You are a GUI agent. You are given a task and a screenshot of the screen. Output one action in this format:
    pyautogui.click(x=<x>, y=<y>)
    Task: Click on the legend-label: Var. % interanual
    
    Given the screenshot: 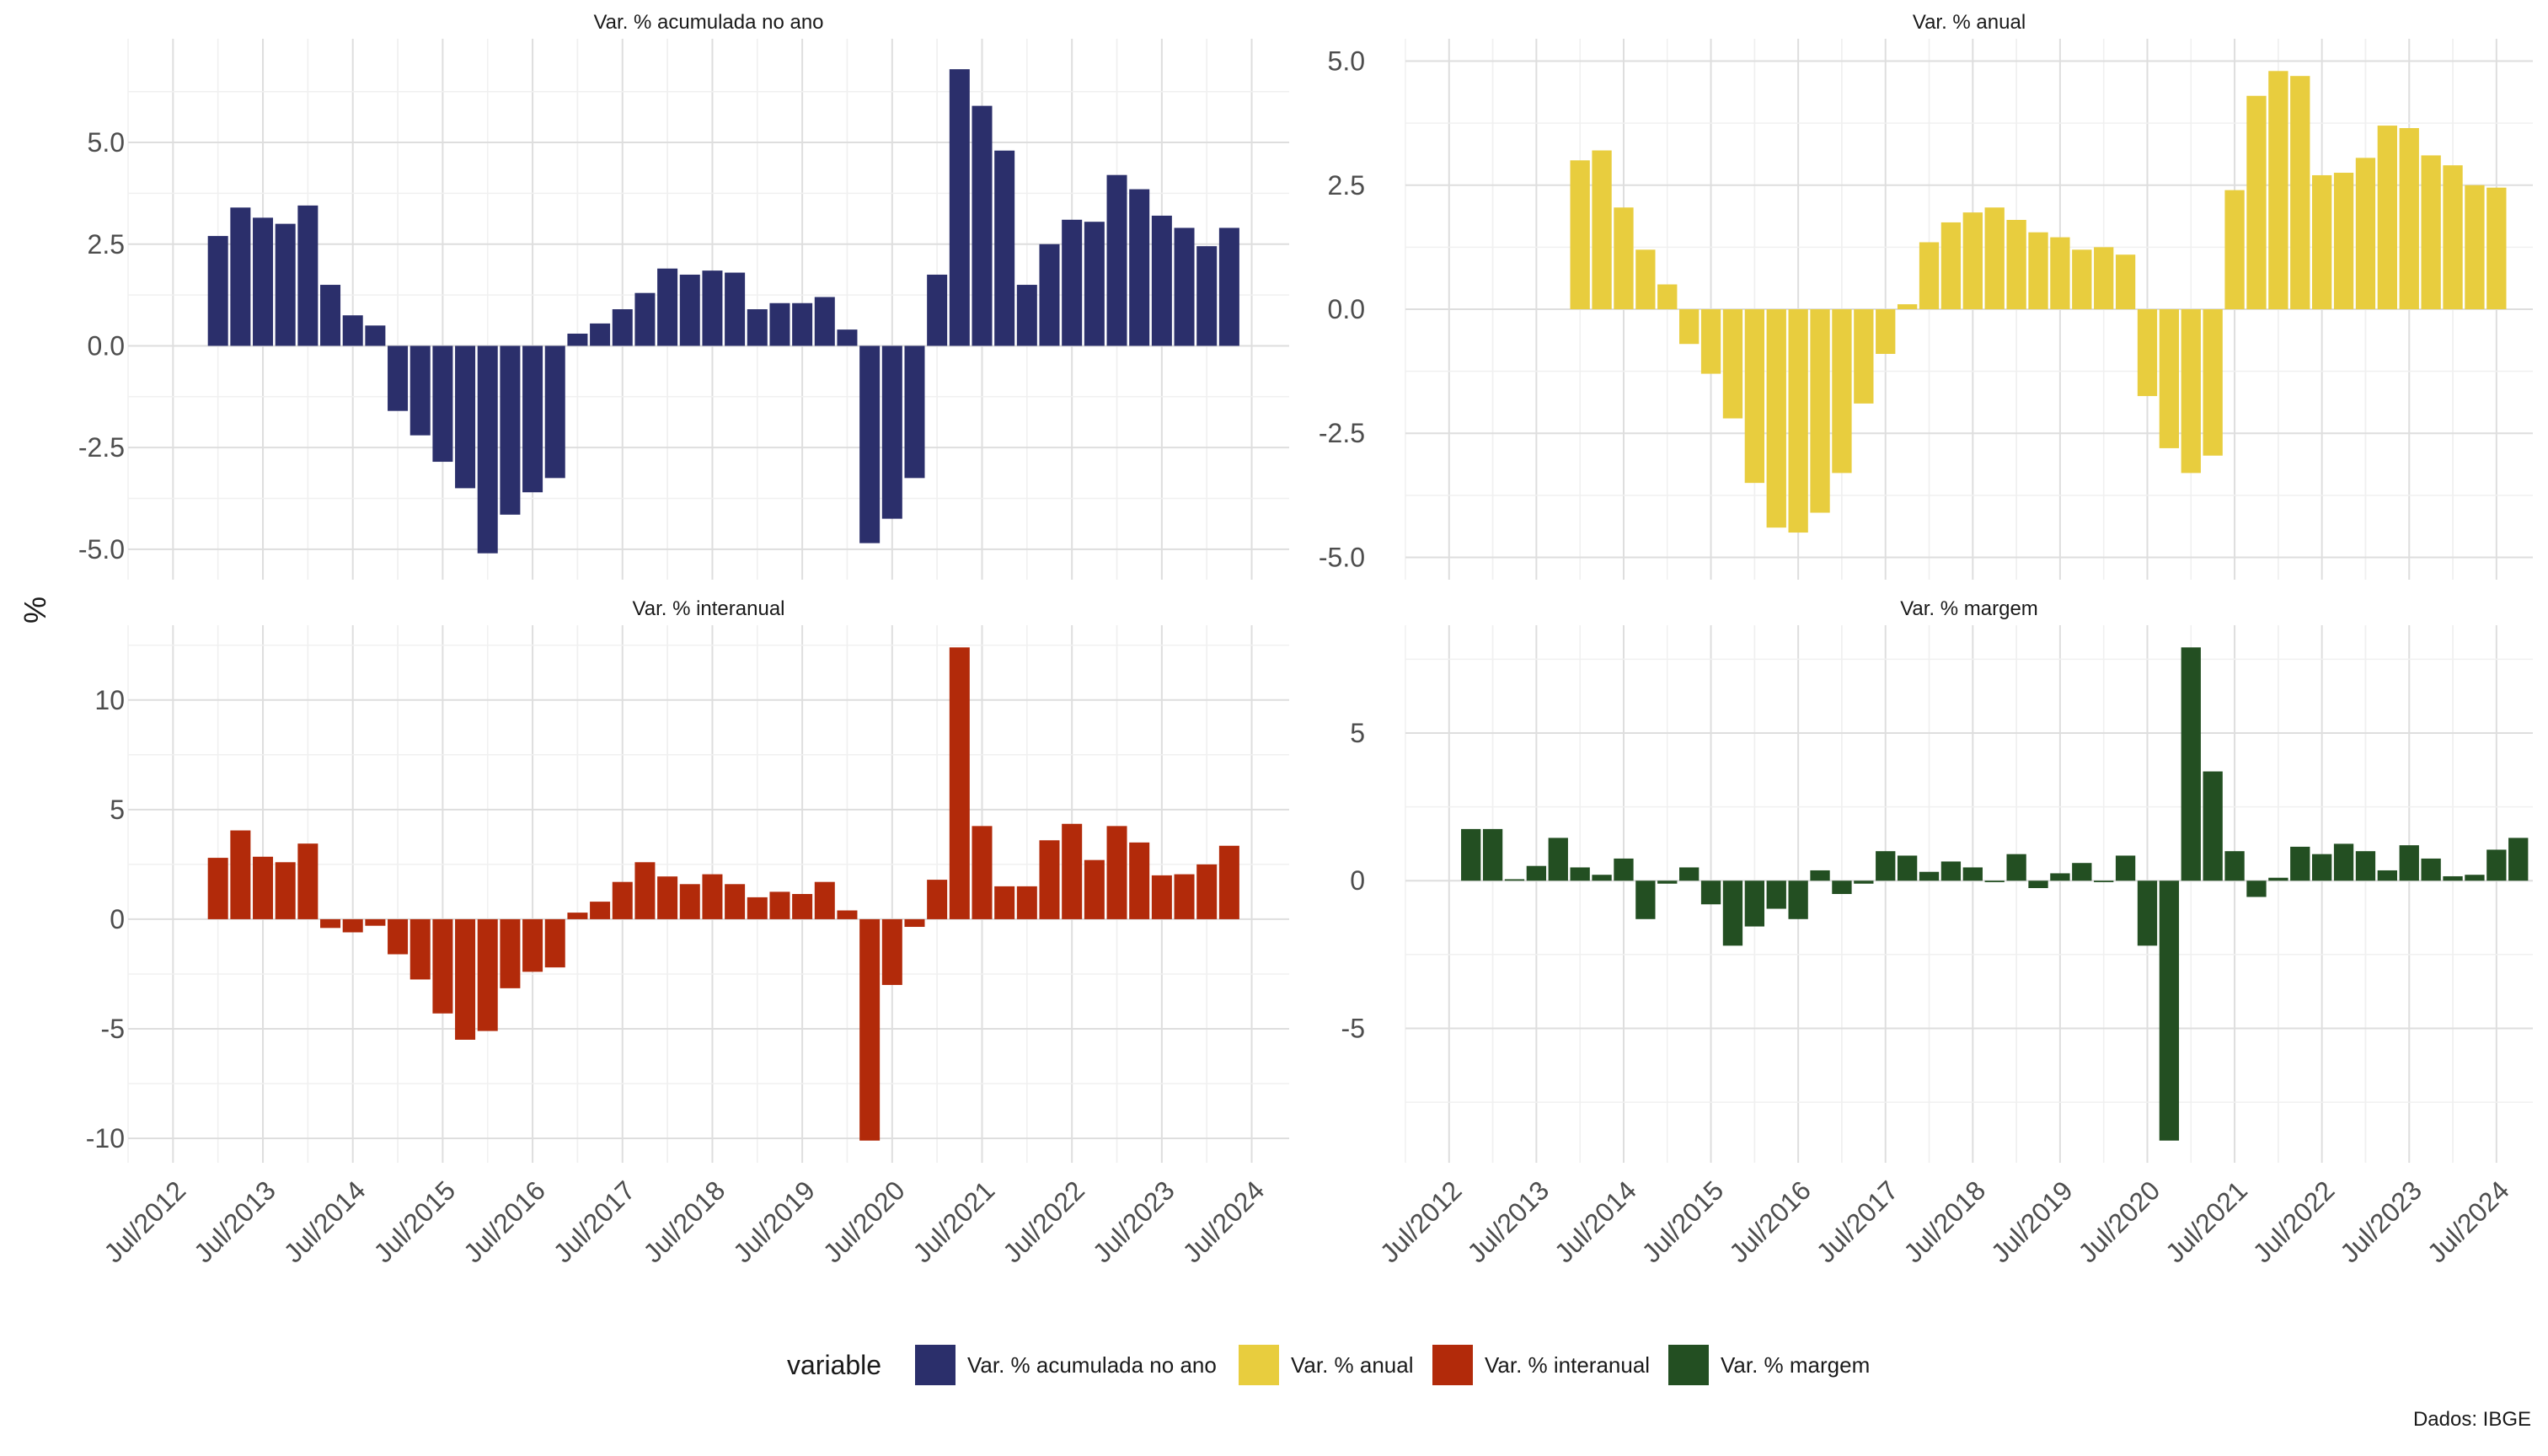 What is the action you would take?
    pyautogui.click(x=1567, y=1365)
    